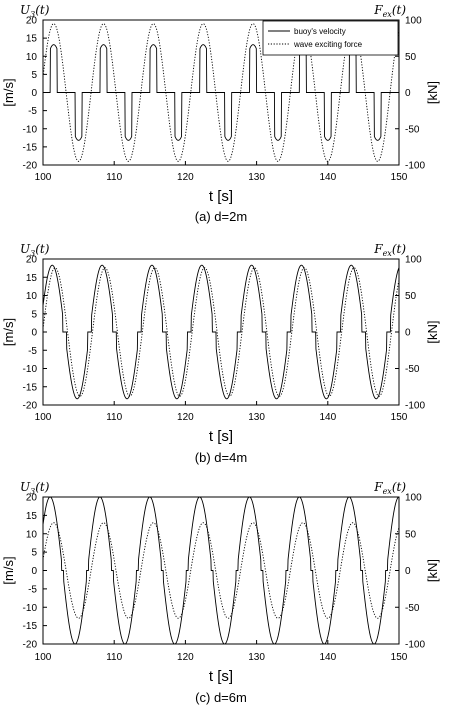  I want to click on legend-entry: buoy's velocity, so click(320, 31).